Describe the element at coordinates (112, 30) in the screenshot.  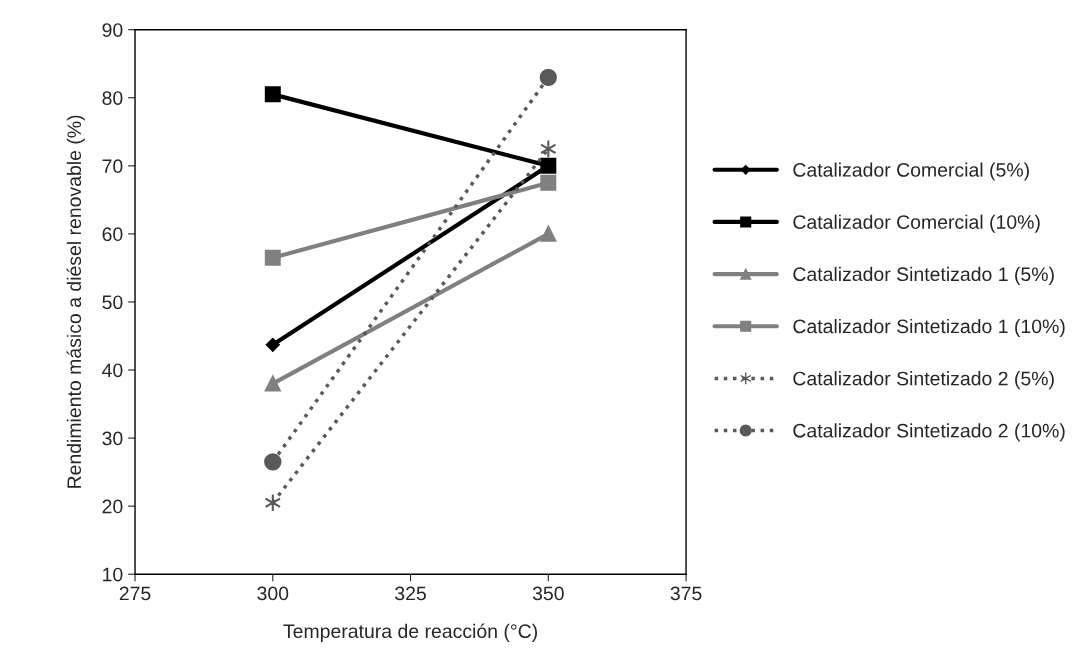
I see `y-tick-label: 90` at that location.